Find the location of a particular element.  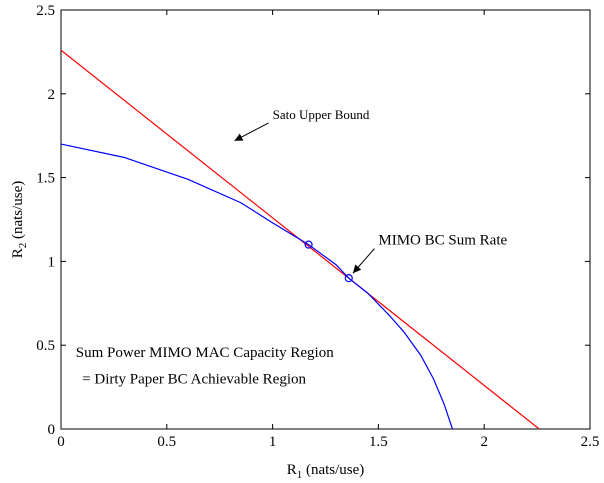

x-tick-label: 0 is located at coordinates (61, 442).